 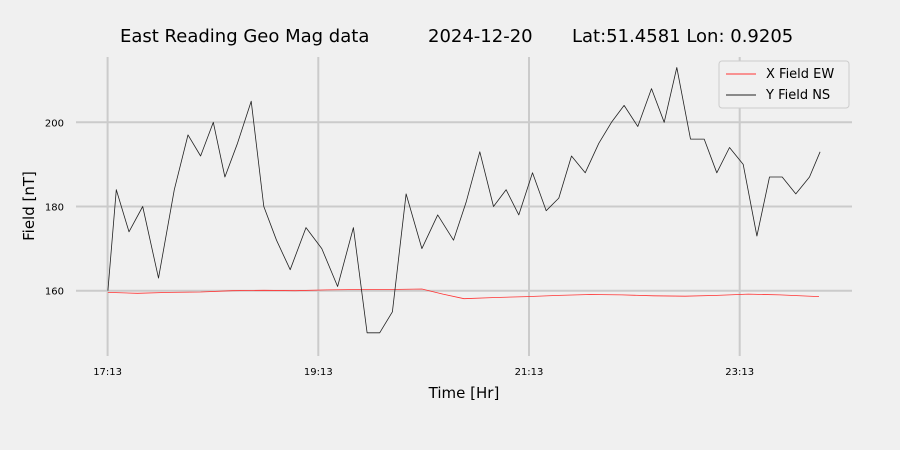 I want to click on chart-title-date: 2024-12-20, so click(x=480, y=36).